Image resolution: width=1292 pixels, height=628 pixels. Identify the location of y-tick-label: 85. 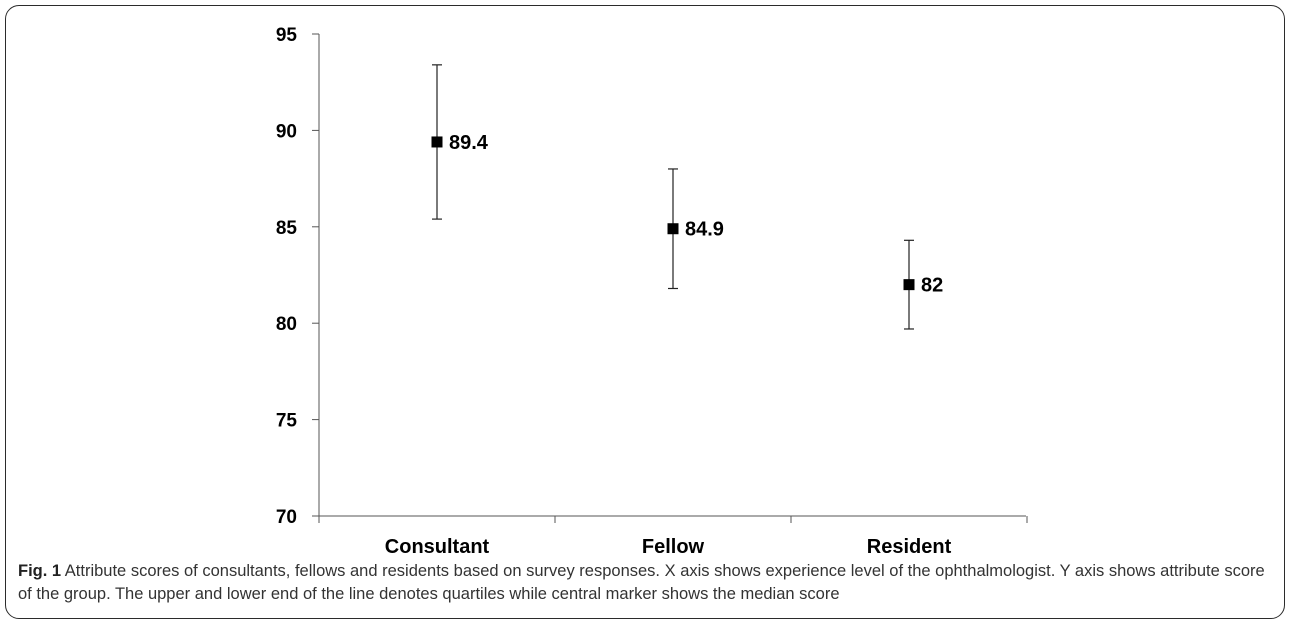
(287, 228).